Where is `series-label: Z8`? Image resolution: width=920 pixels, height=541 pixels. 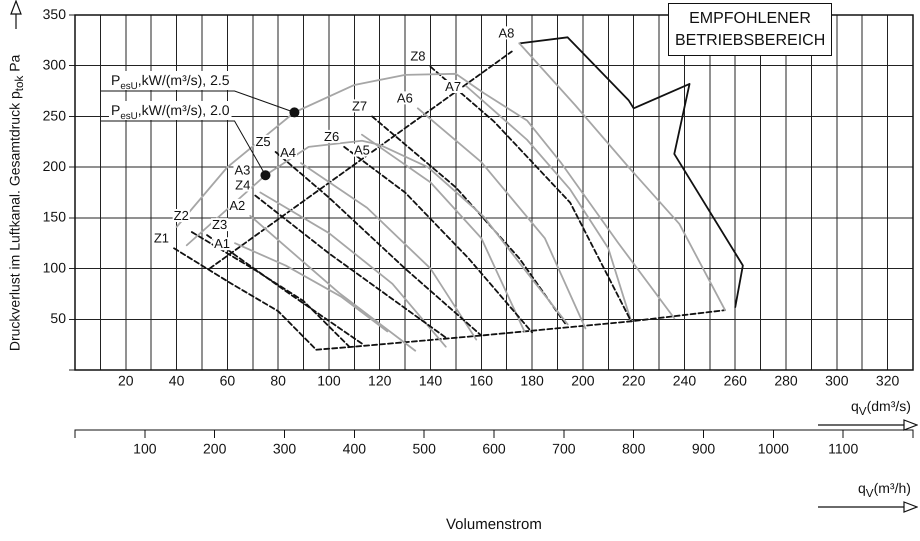
series-label: Z8 is located at coordinates (418, 56).